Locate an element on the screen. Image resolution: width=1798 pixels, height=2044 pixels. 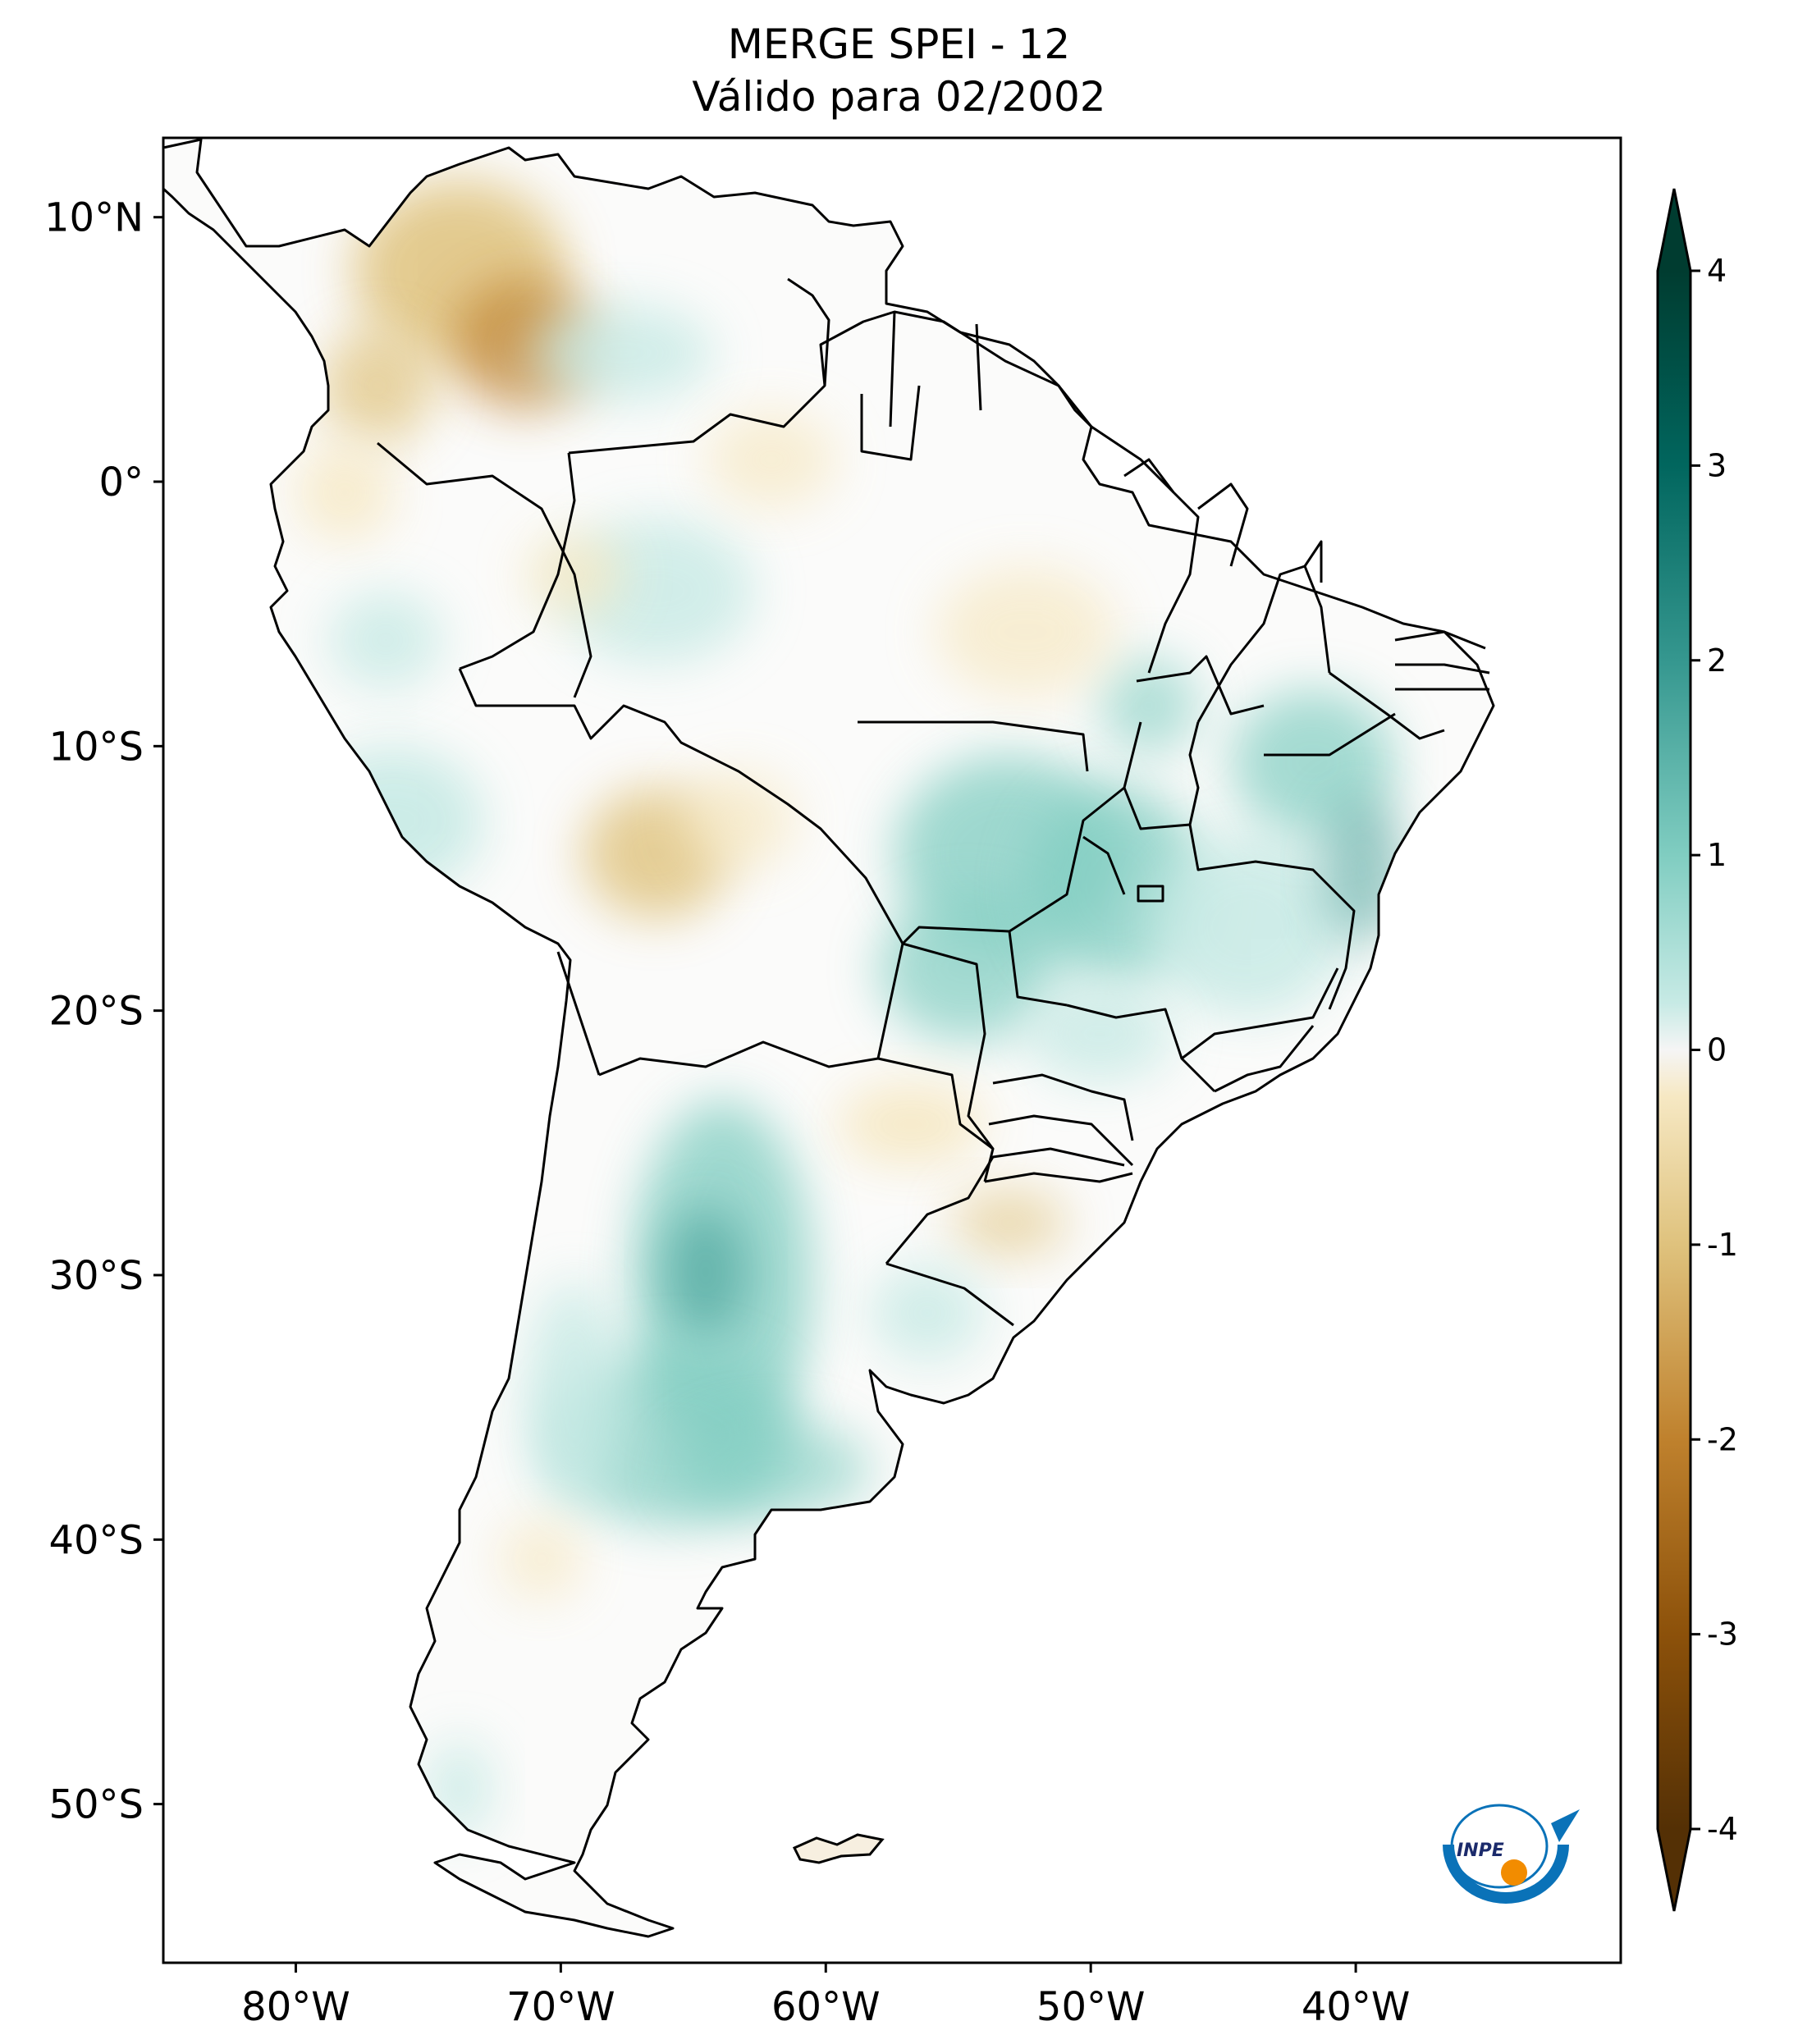
uruguay-argentina-border is located at coordinates (1005, 1205).